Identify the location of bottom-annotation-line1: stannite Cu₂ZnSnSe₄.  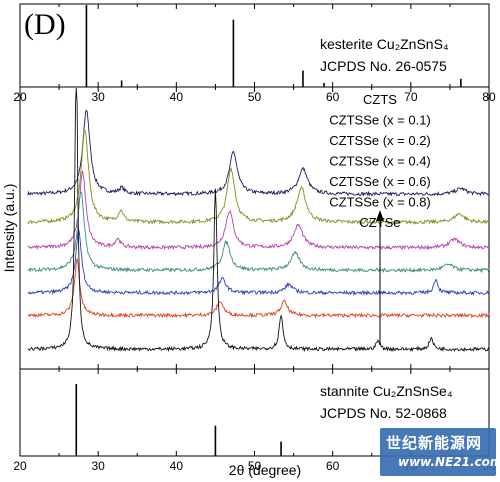
(386, 391).